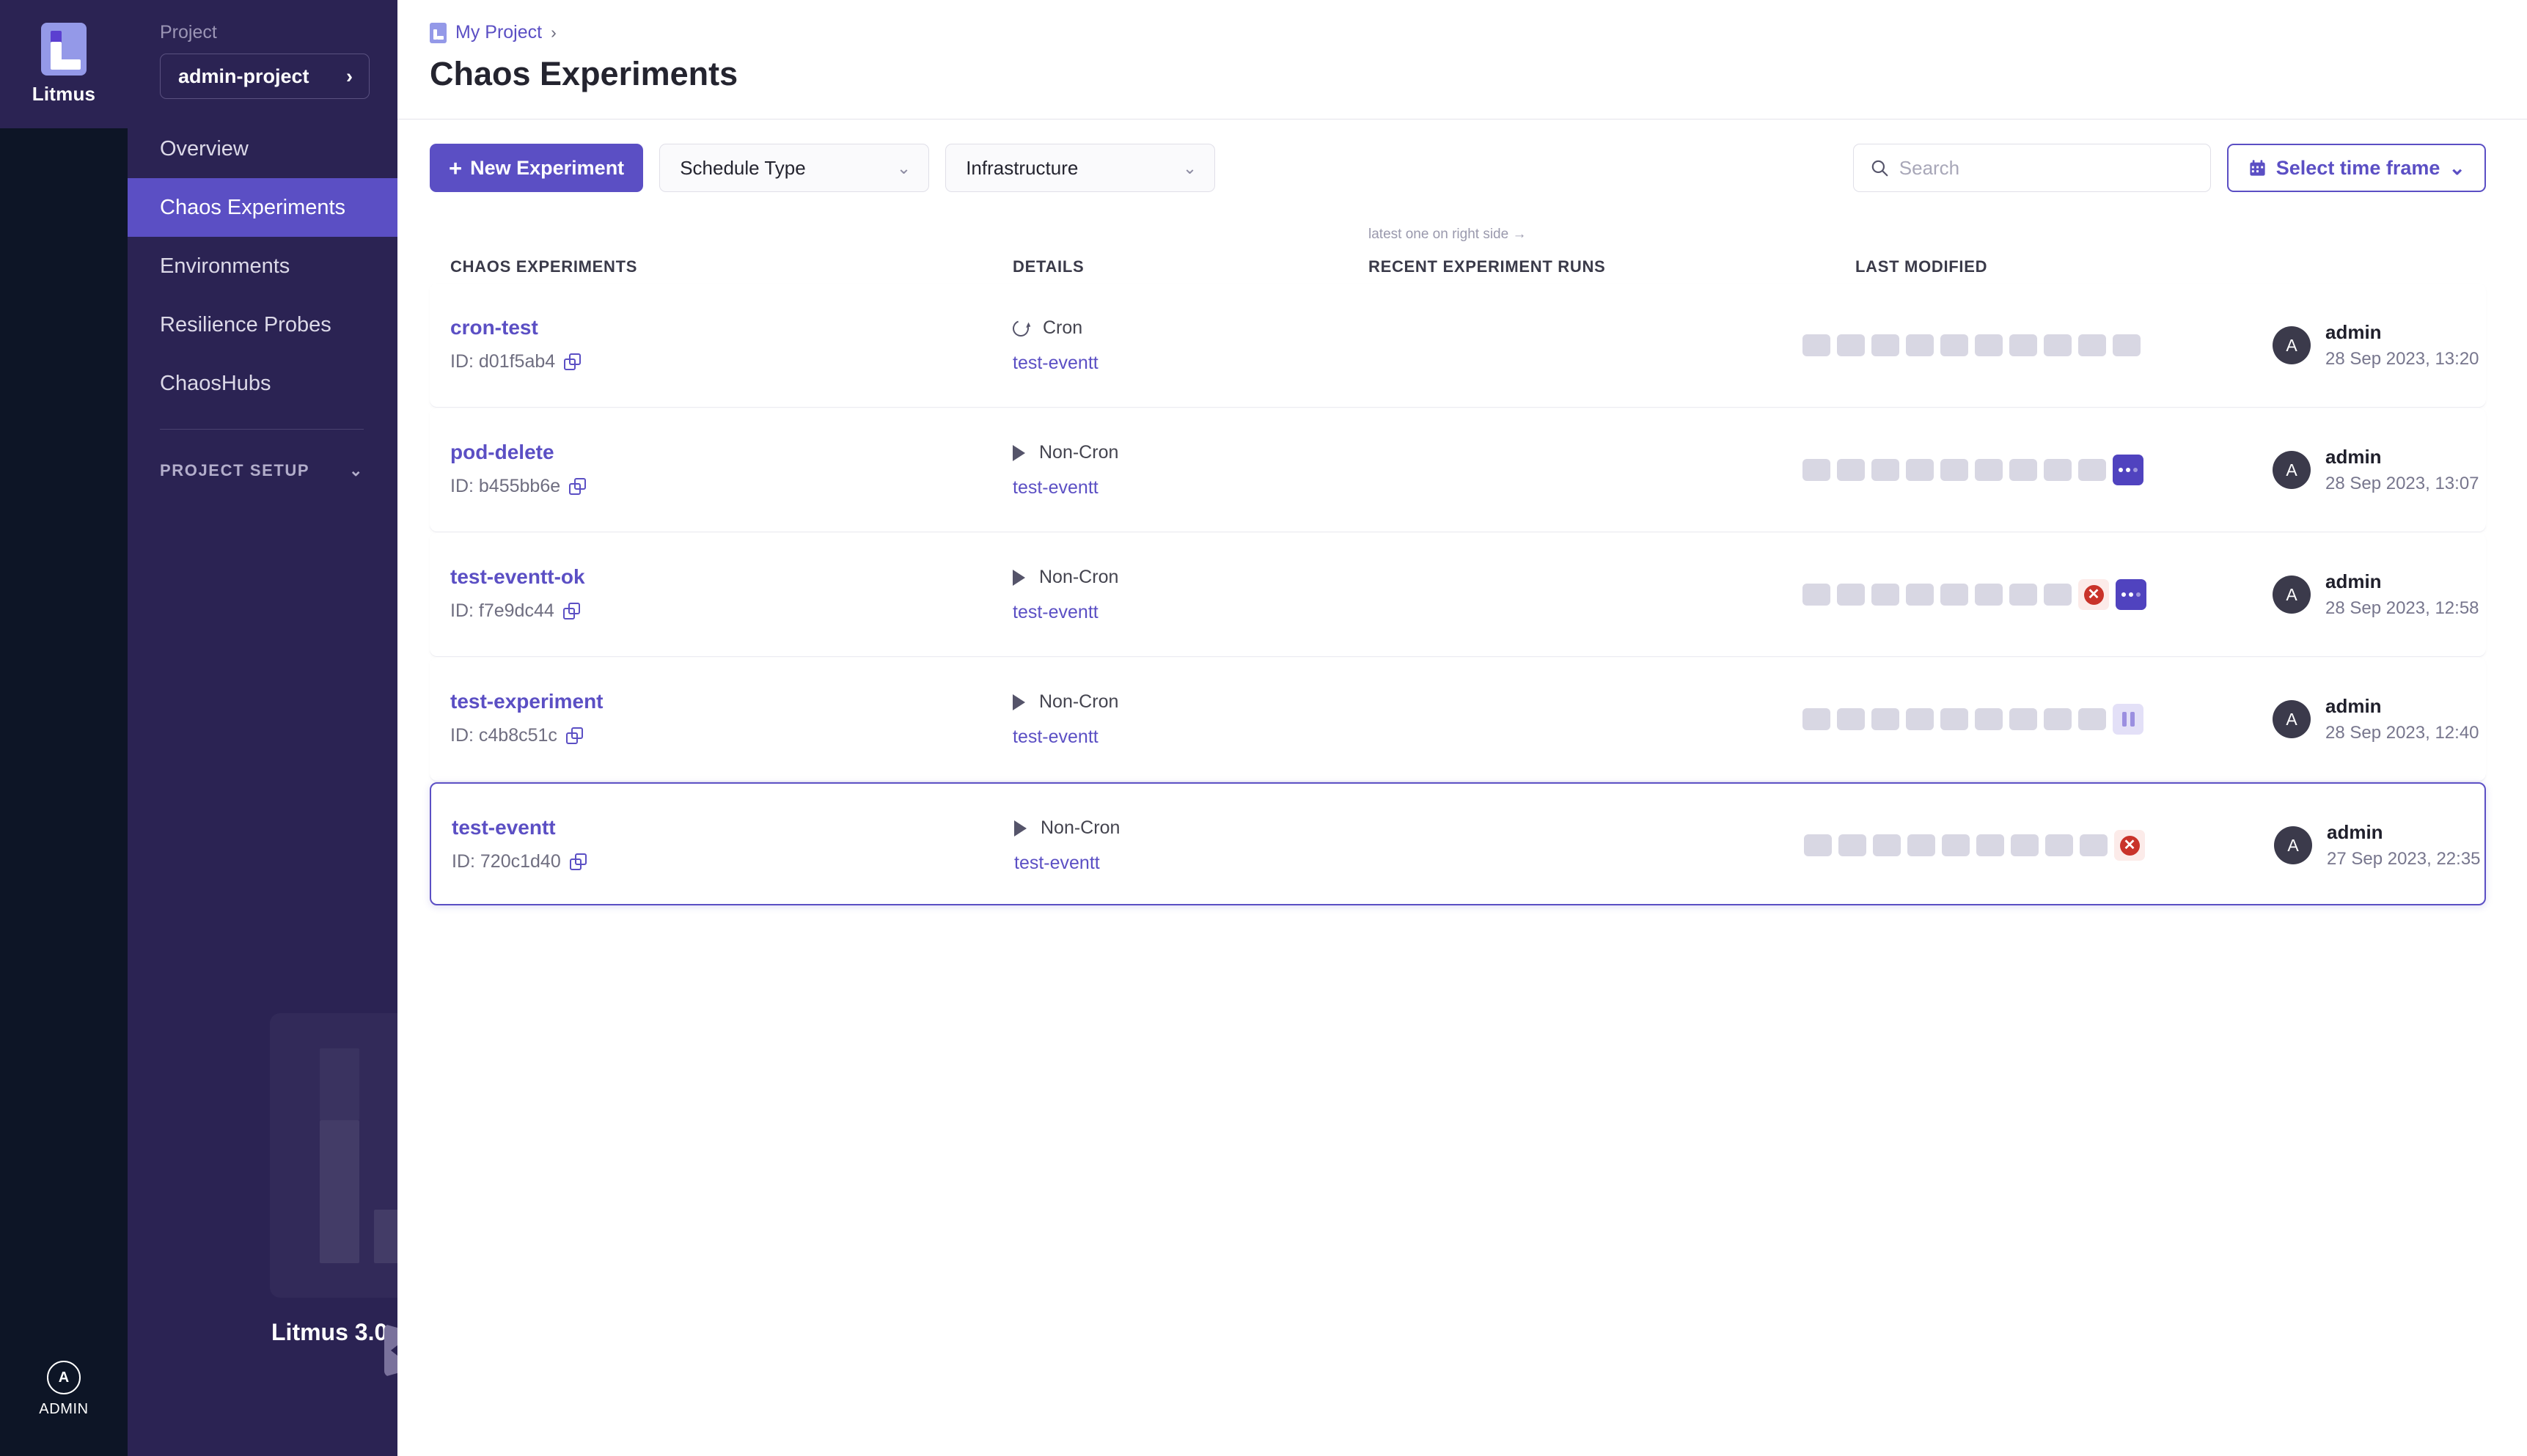 The height and width of the screenshot is (1456, 2527). What do you see at coordinates (1080, 168) in the screenshot?
I see `infrastructure-select: Infrastructure ⌄` at bounding box center [1080, 168].